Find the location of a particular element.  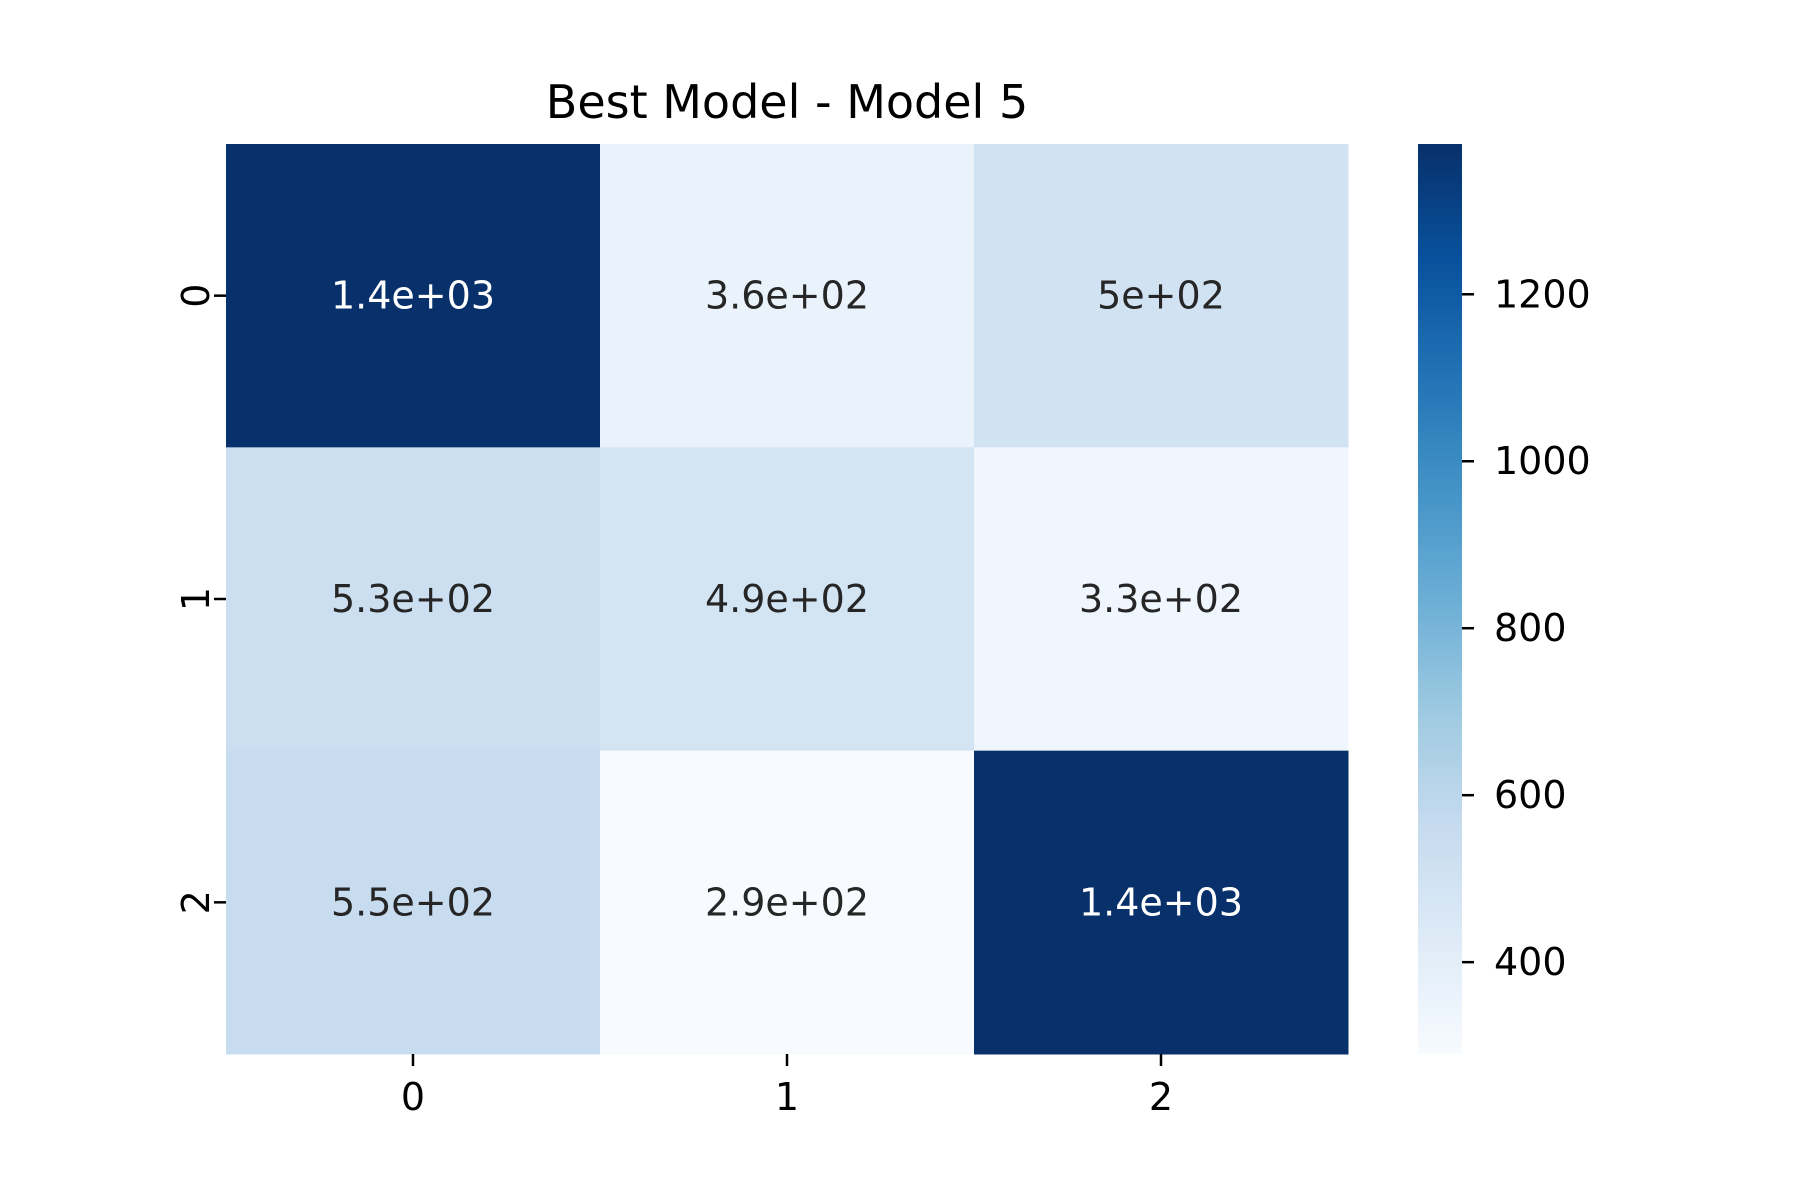

colorbar-tick-label-0: 400 is located at coordinates (1530, 962).